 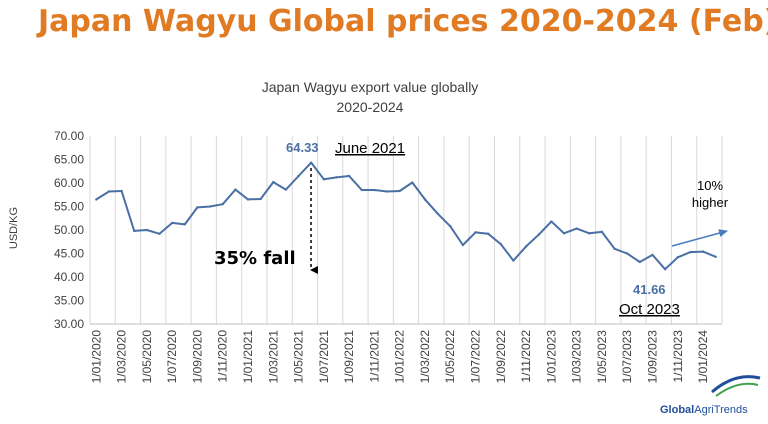 I want to click on x-tick-label: 1/01/2021, so click(x=248, y=357).